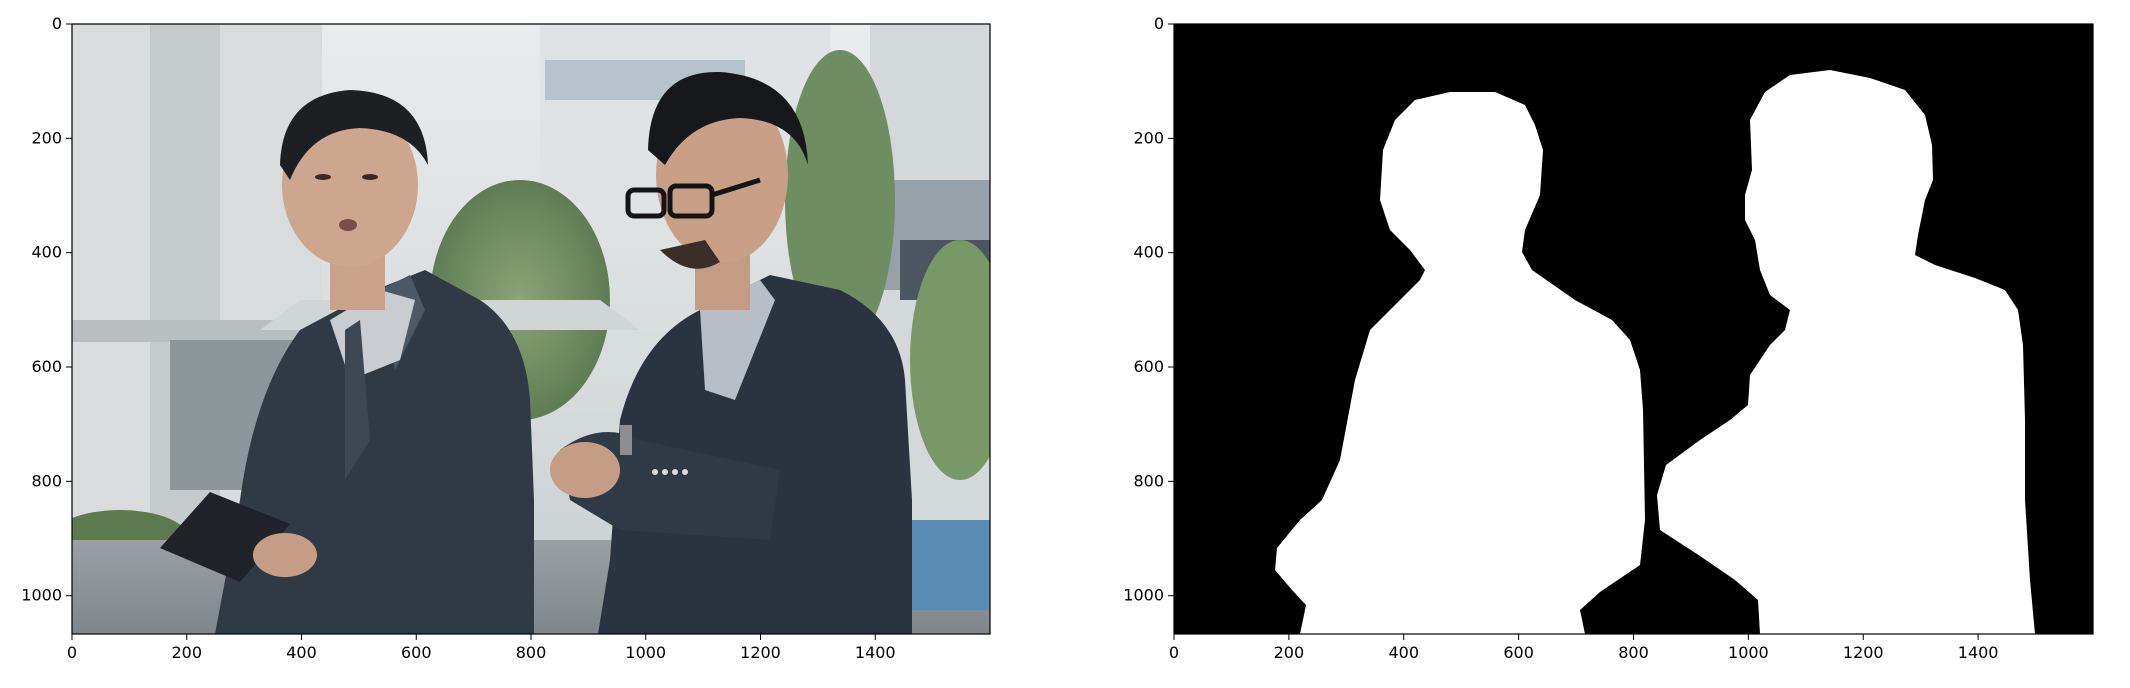  What do you see at coordinates (1143, 595) in the screenshot?
I see `mask-y-tick-label: 1000` at bounding box center [1143, 595].